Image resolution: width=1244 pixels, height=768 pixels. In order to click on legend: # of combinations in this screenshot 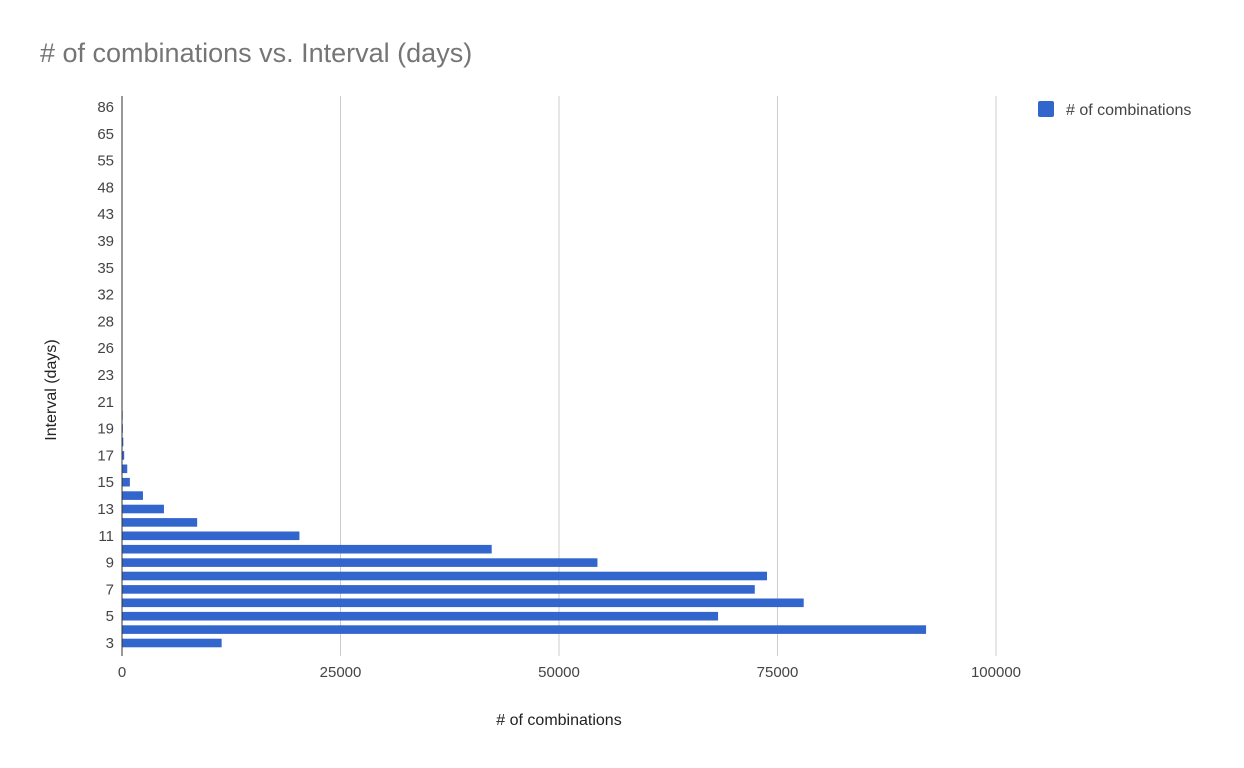, I will do `click(1114, 110)`.